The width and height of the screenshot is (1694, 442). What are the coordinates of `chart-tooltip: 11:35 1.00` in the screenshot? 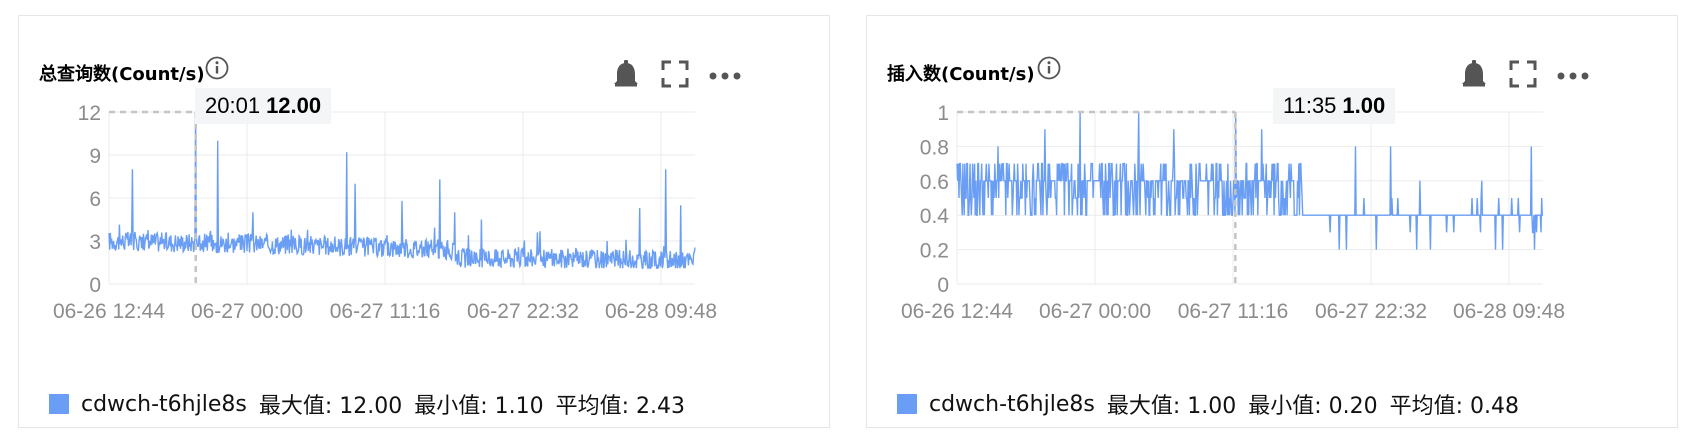 It's located at (1334, 106).